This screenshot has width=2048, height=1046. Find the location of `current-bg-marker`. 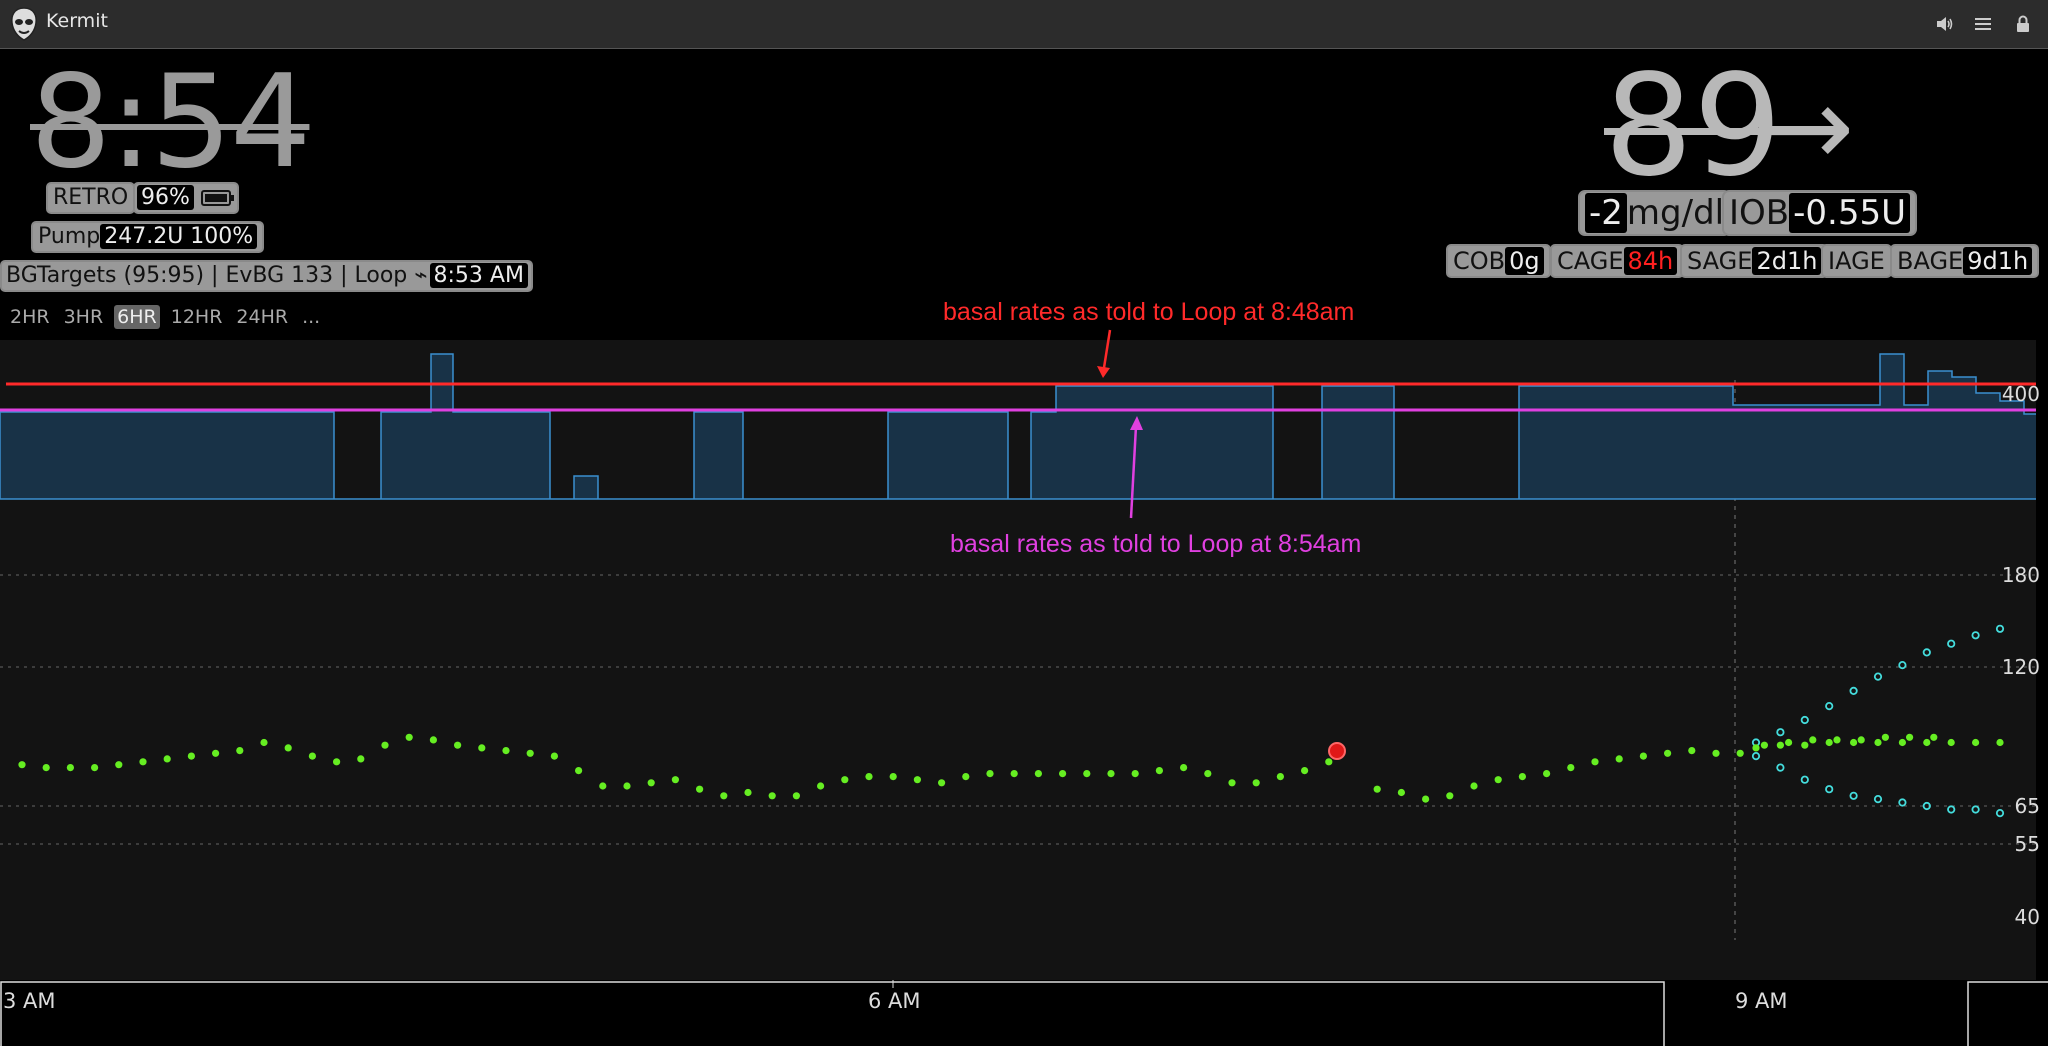

current-bg-marker is located at coordinates (1337, 751).